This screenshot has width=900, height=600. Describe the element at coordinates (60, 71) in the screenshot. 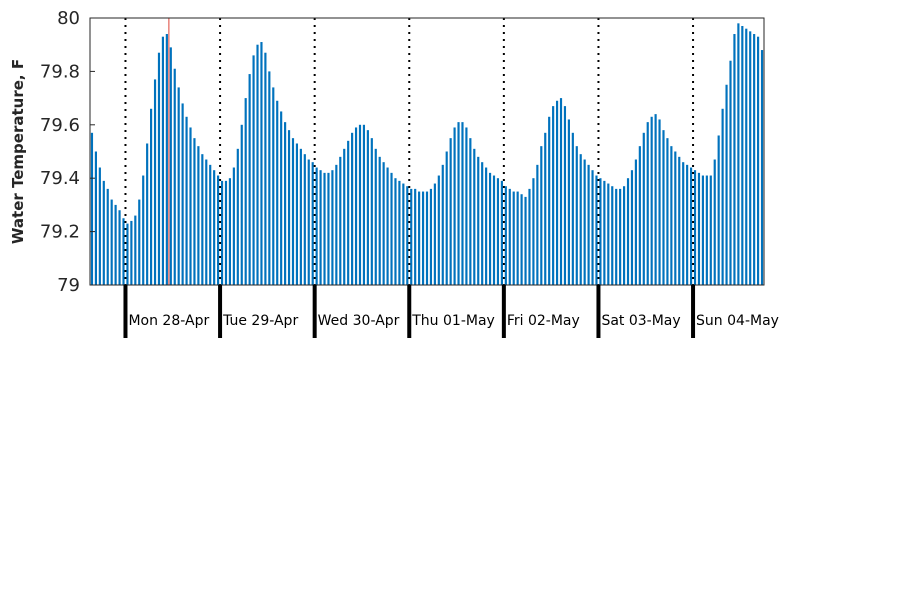

I see `y-tick-label: 79.8` at that location.